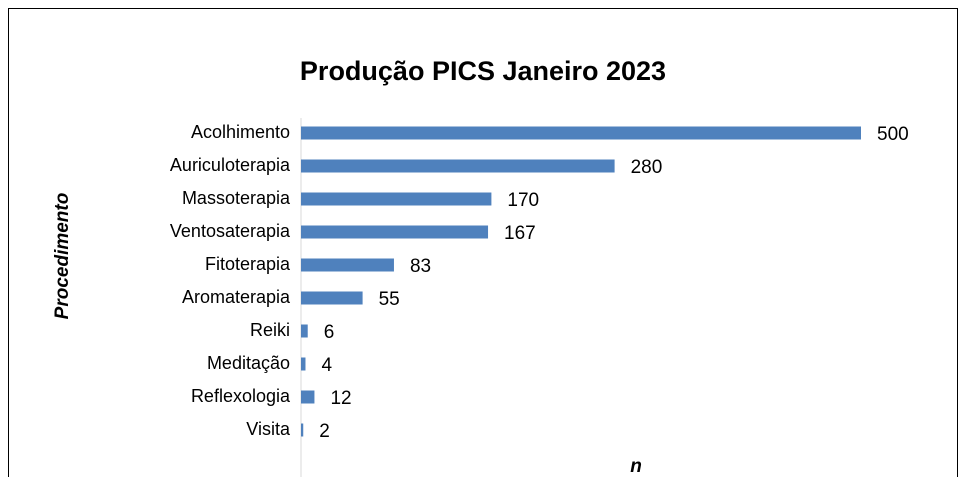 Image resolution: width=966 pixels, height=477 pixels. Describe the element at coordinates (270, 330) in the screenshot. I see `y-tick-label: Reiki` at that location.